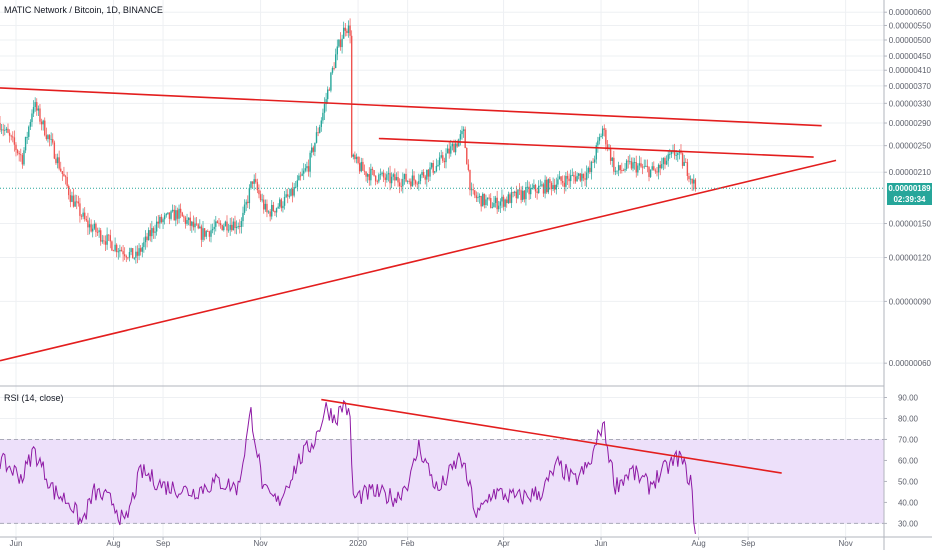 Image resolution: width=932 pixels, height=550 pixels. Describe the element at coordinates (910, 172) in the screenshot. I see `price-axis-label: 0.00000210` at that location.